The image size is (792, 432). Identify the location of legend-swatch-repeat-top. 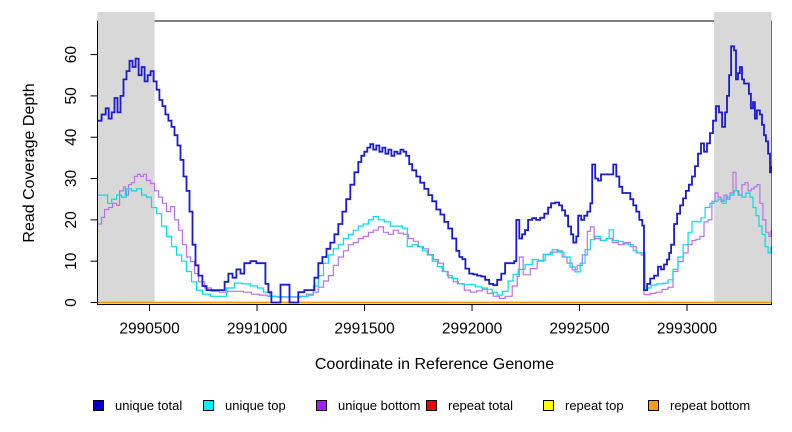
(548, 405).